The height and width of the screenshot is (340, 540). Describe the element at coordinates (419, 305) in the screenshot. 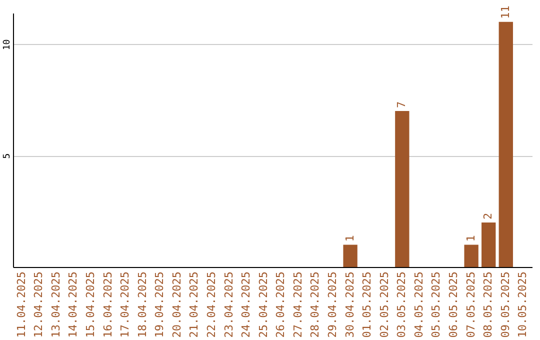

I see `x-tick-label: 04.05.2025` at that location.